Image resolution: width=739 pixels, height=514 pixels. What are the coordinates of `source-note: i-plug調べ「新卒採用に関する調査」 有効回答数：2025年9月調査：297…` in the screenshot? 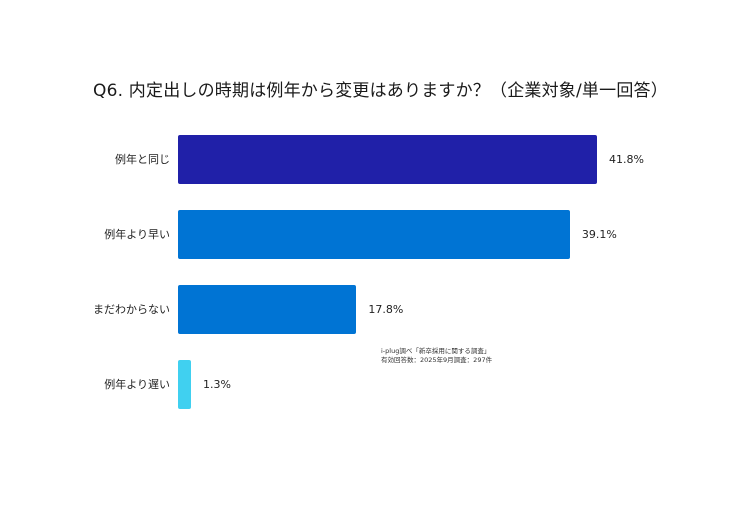 It's located at (436, 356).